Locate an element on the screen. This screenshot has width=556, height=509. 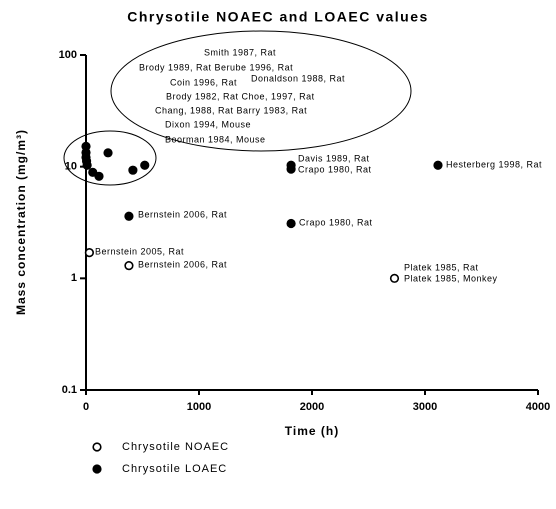
annotation: Bernstein 2005, Rat is located at coordinates (139, 251).